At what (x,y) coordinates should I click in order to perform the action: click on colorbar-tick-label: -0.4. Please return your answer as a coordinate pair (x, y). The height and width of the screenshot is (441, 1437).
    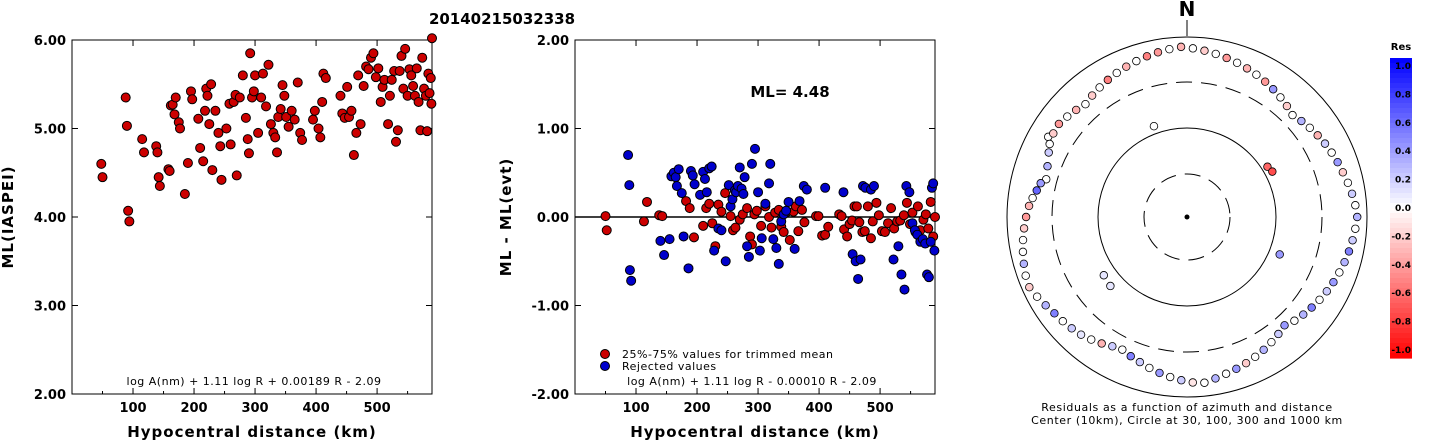
    Looking at the image, I should click on (1401, 266).